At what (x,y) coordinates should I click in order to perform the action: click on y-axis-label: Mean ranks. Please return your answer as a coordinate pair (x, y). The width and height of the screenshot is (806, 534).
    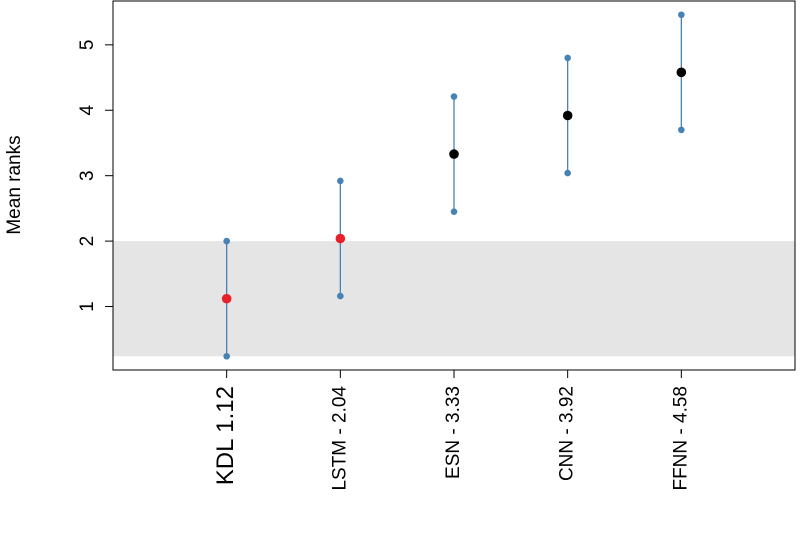
    Looking at the image, I should click on (14, 184).